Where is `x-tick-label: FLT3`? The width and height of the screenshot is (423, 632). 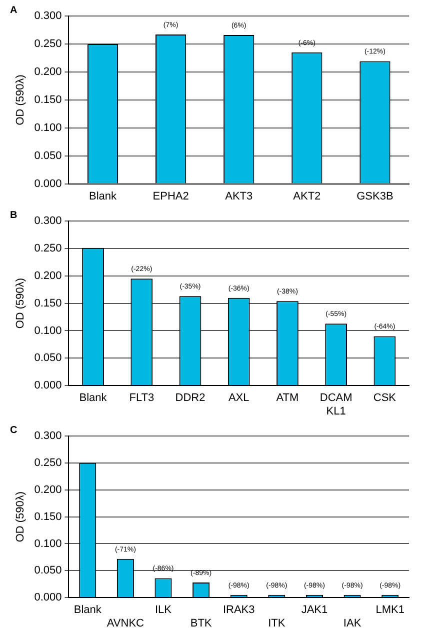
x-tick-label: FLT3 is located at coordinates (141, 398).